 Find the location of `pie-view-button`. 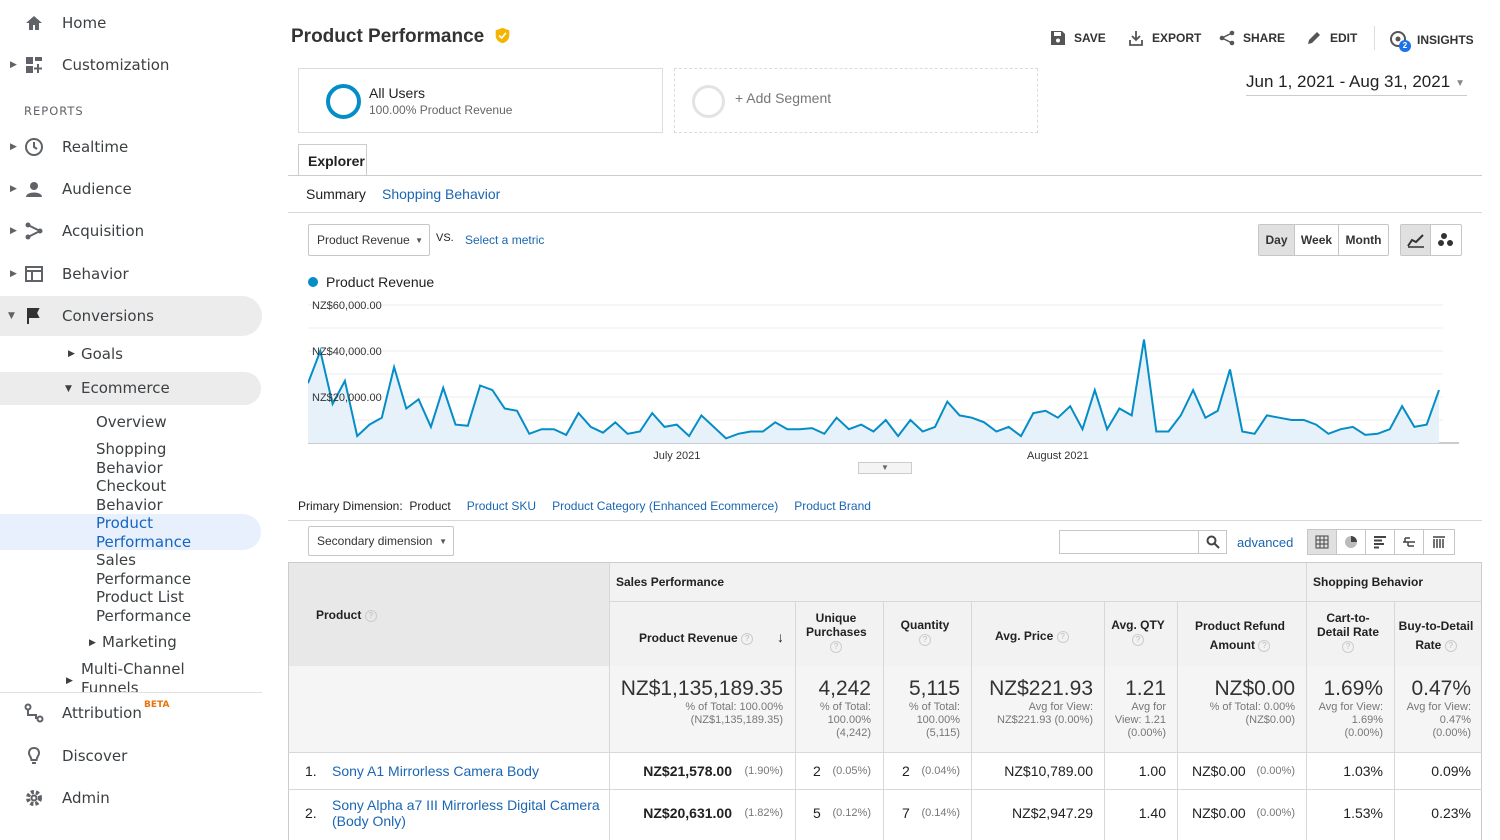

pie-view-button is located at coordinates (1351, 542).